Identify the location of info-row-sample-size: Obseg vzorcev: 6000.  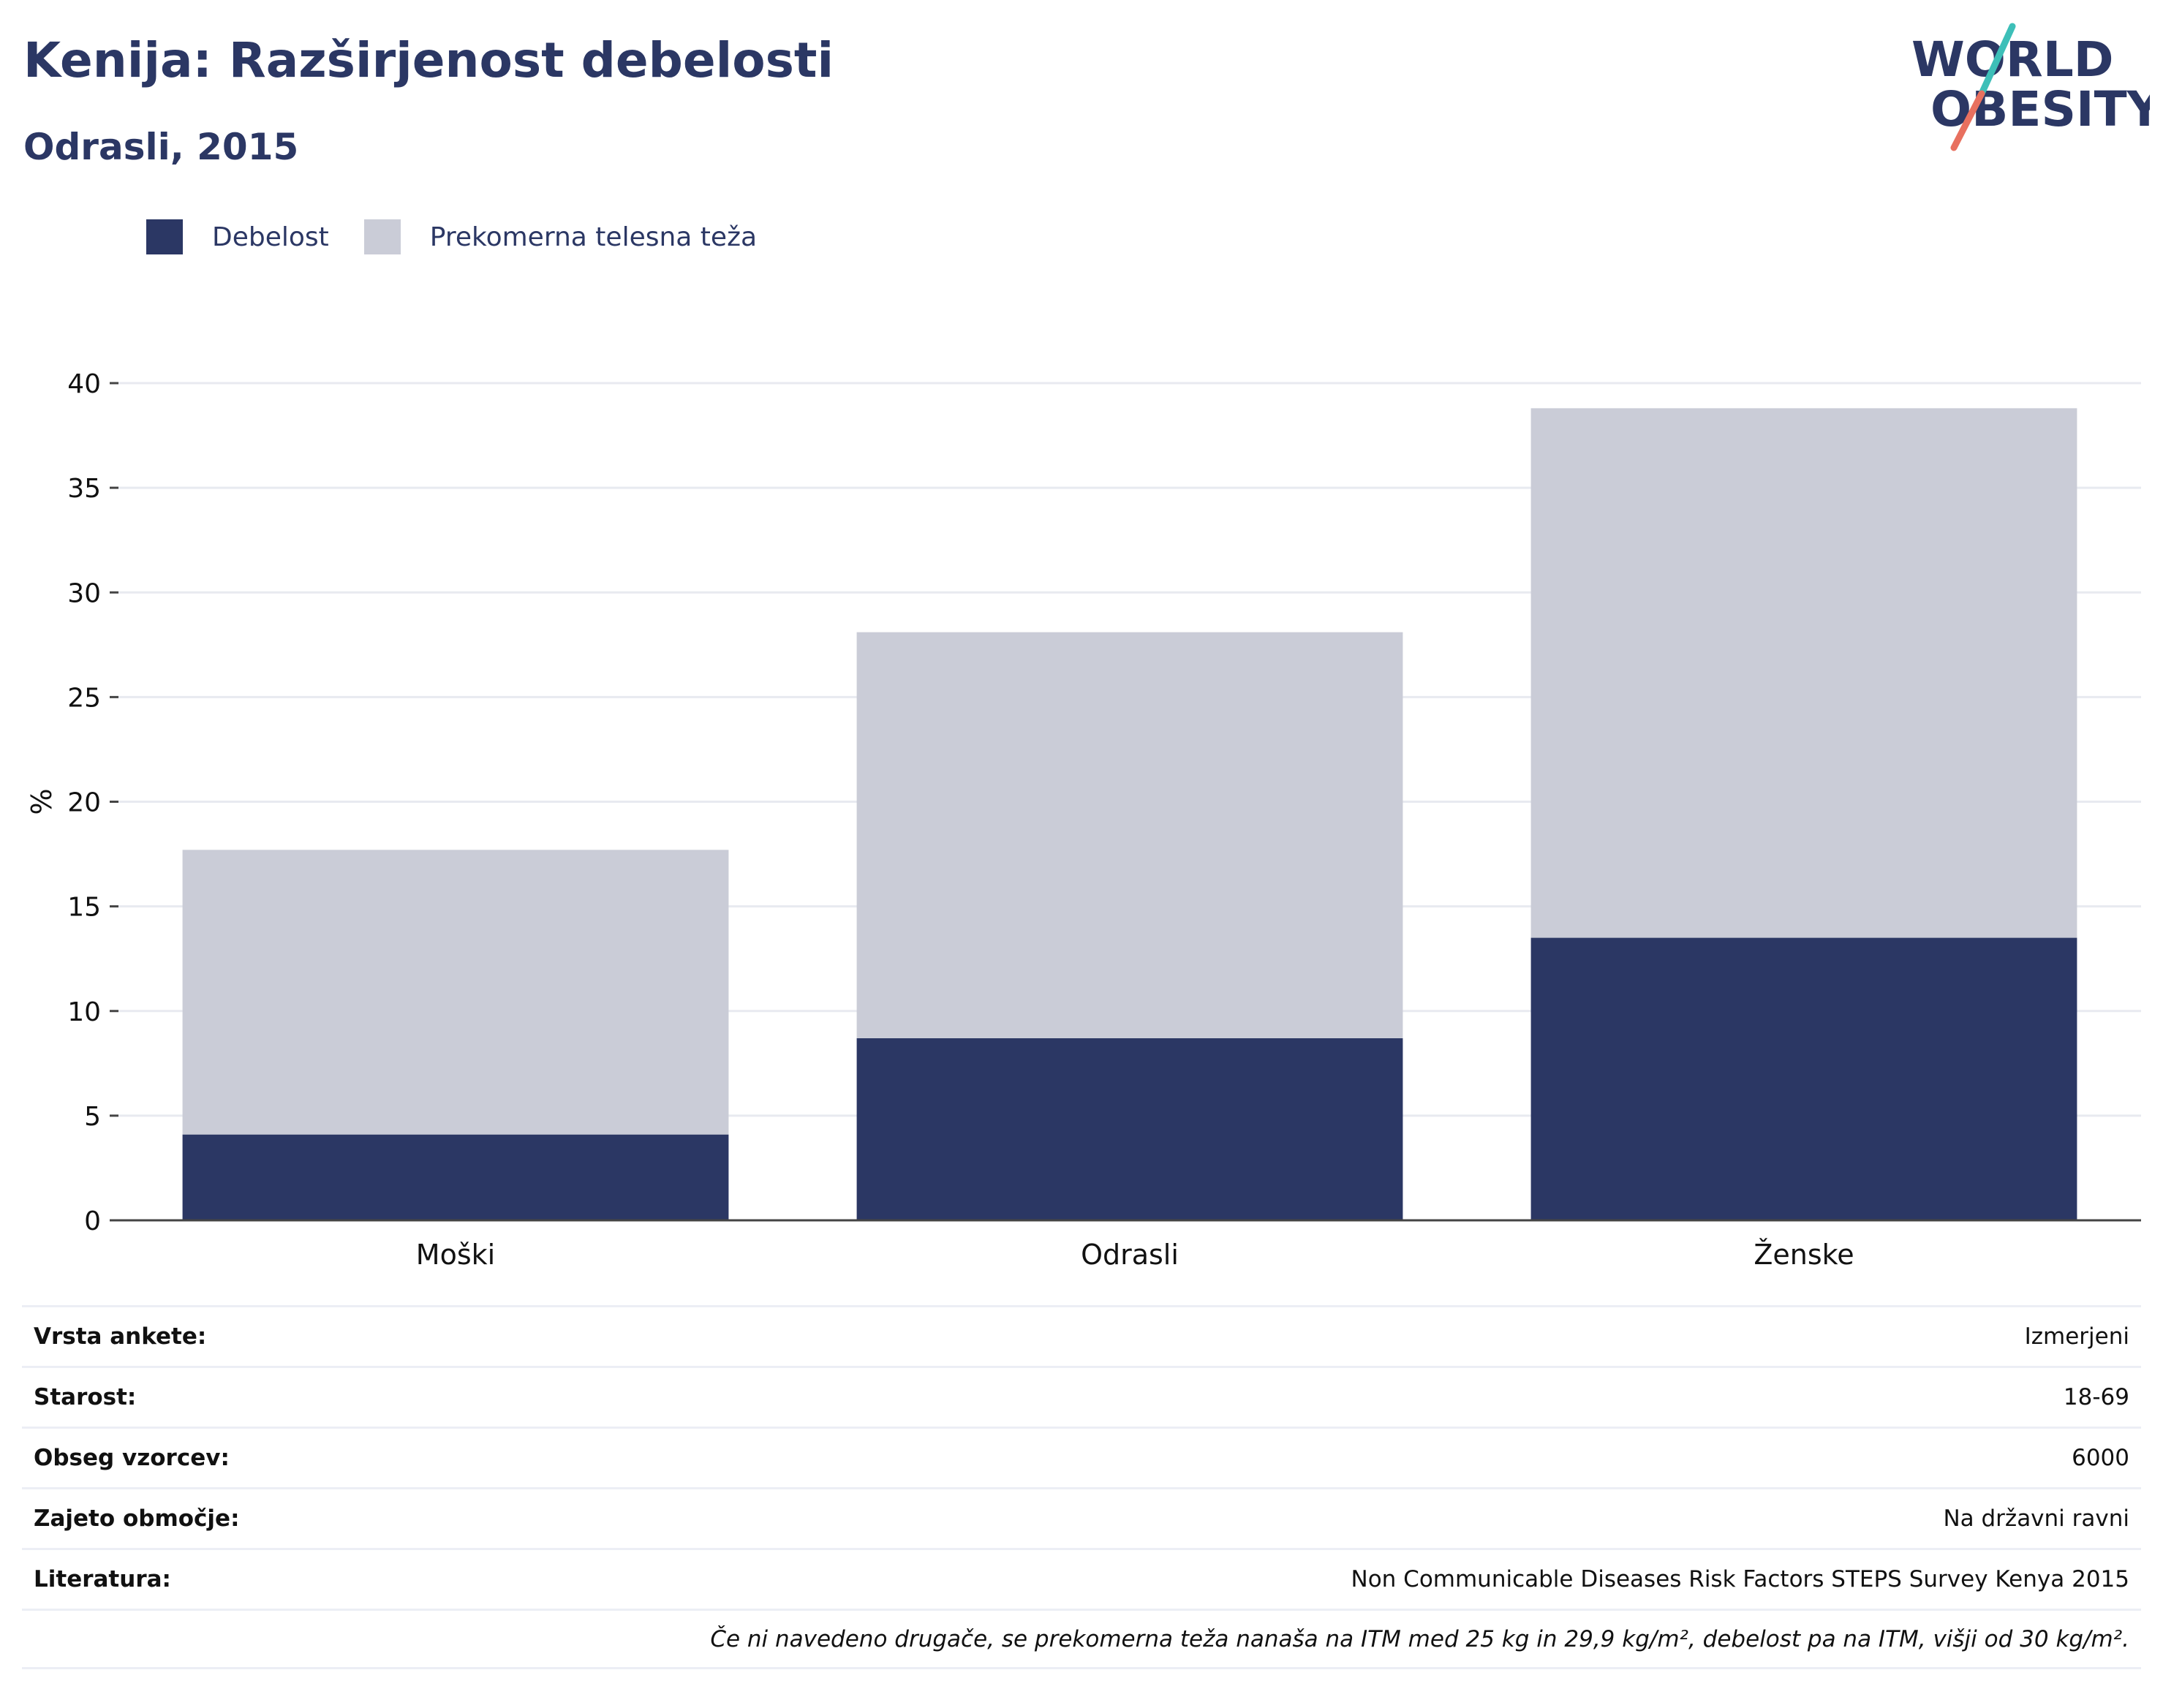
(1081, 1457).